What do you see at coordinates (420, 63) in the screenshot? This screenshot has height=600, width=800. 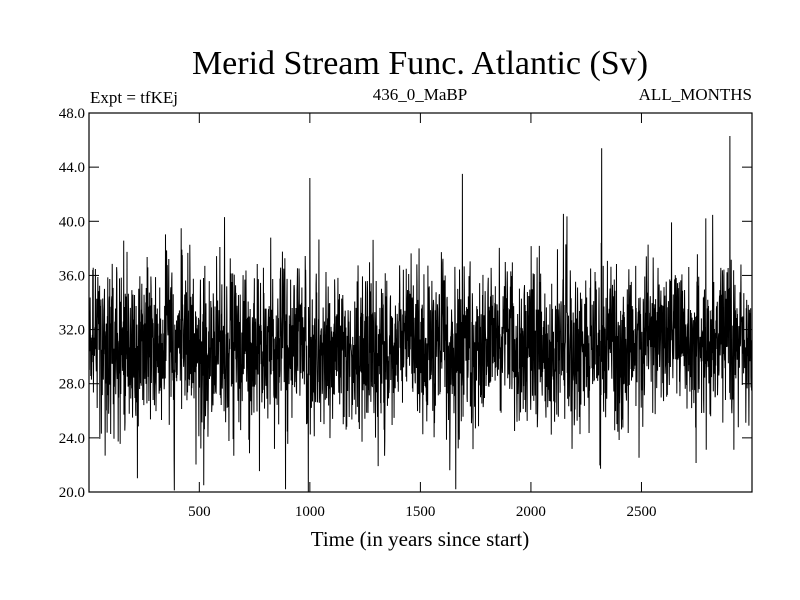 I see `chart-title: Merid Stream Func. Atlantic (Sv)` at bounding box center [420, 63].